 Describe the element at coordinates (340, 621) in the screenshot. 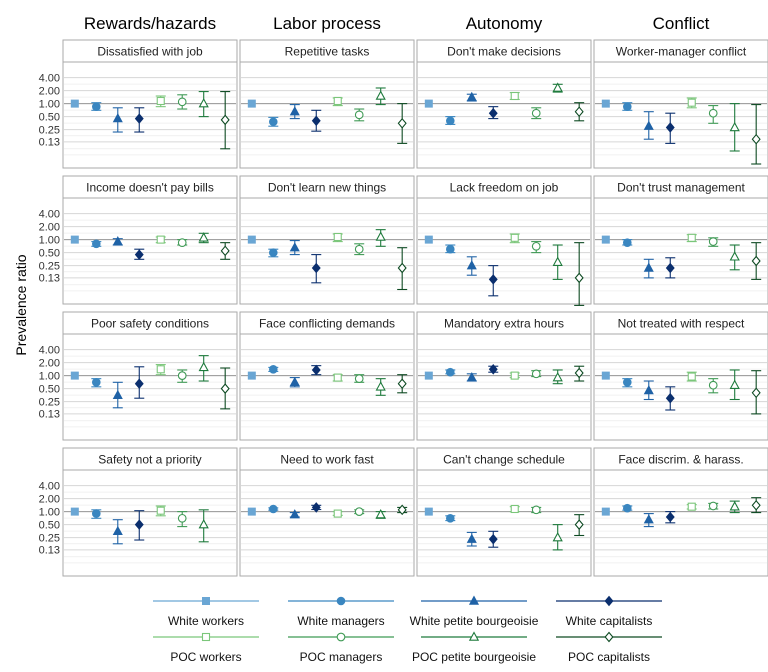

I see `legend-label: White managers` at that location.